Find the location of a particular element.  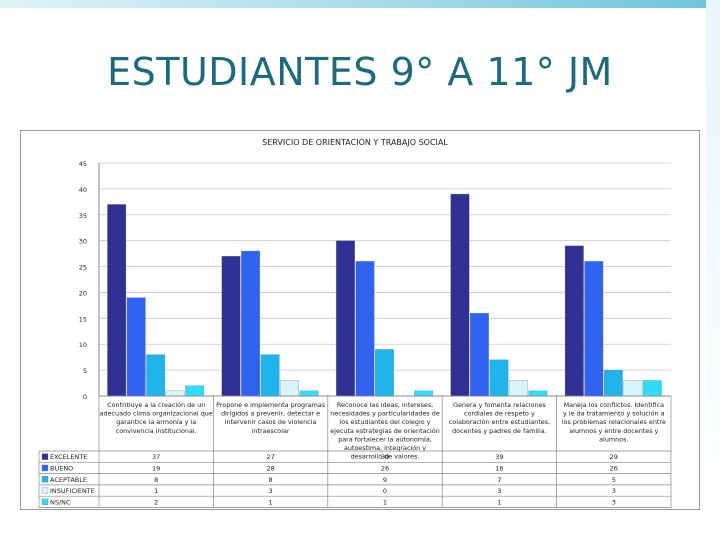

y-tick-label: 35 is located at coordinates (83, 216).